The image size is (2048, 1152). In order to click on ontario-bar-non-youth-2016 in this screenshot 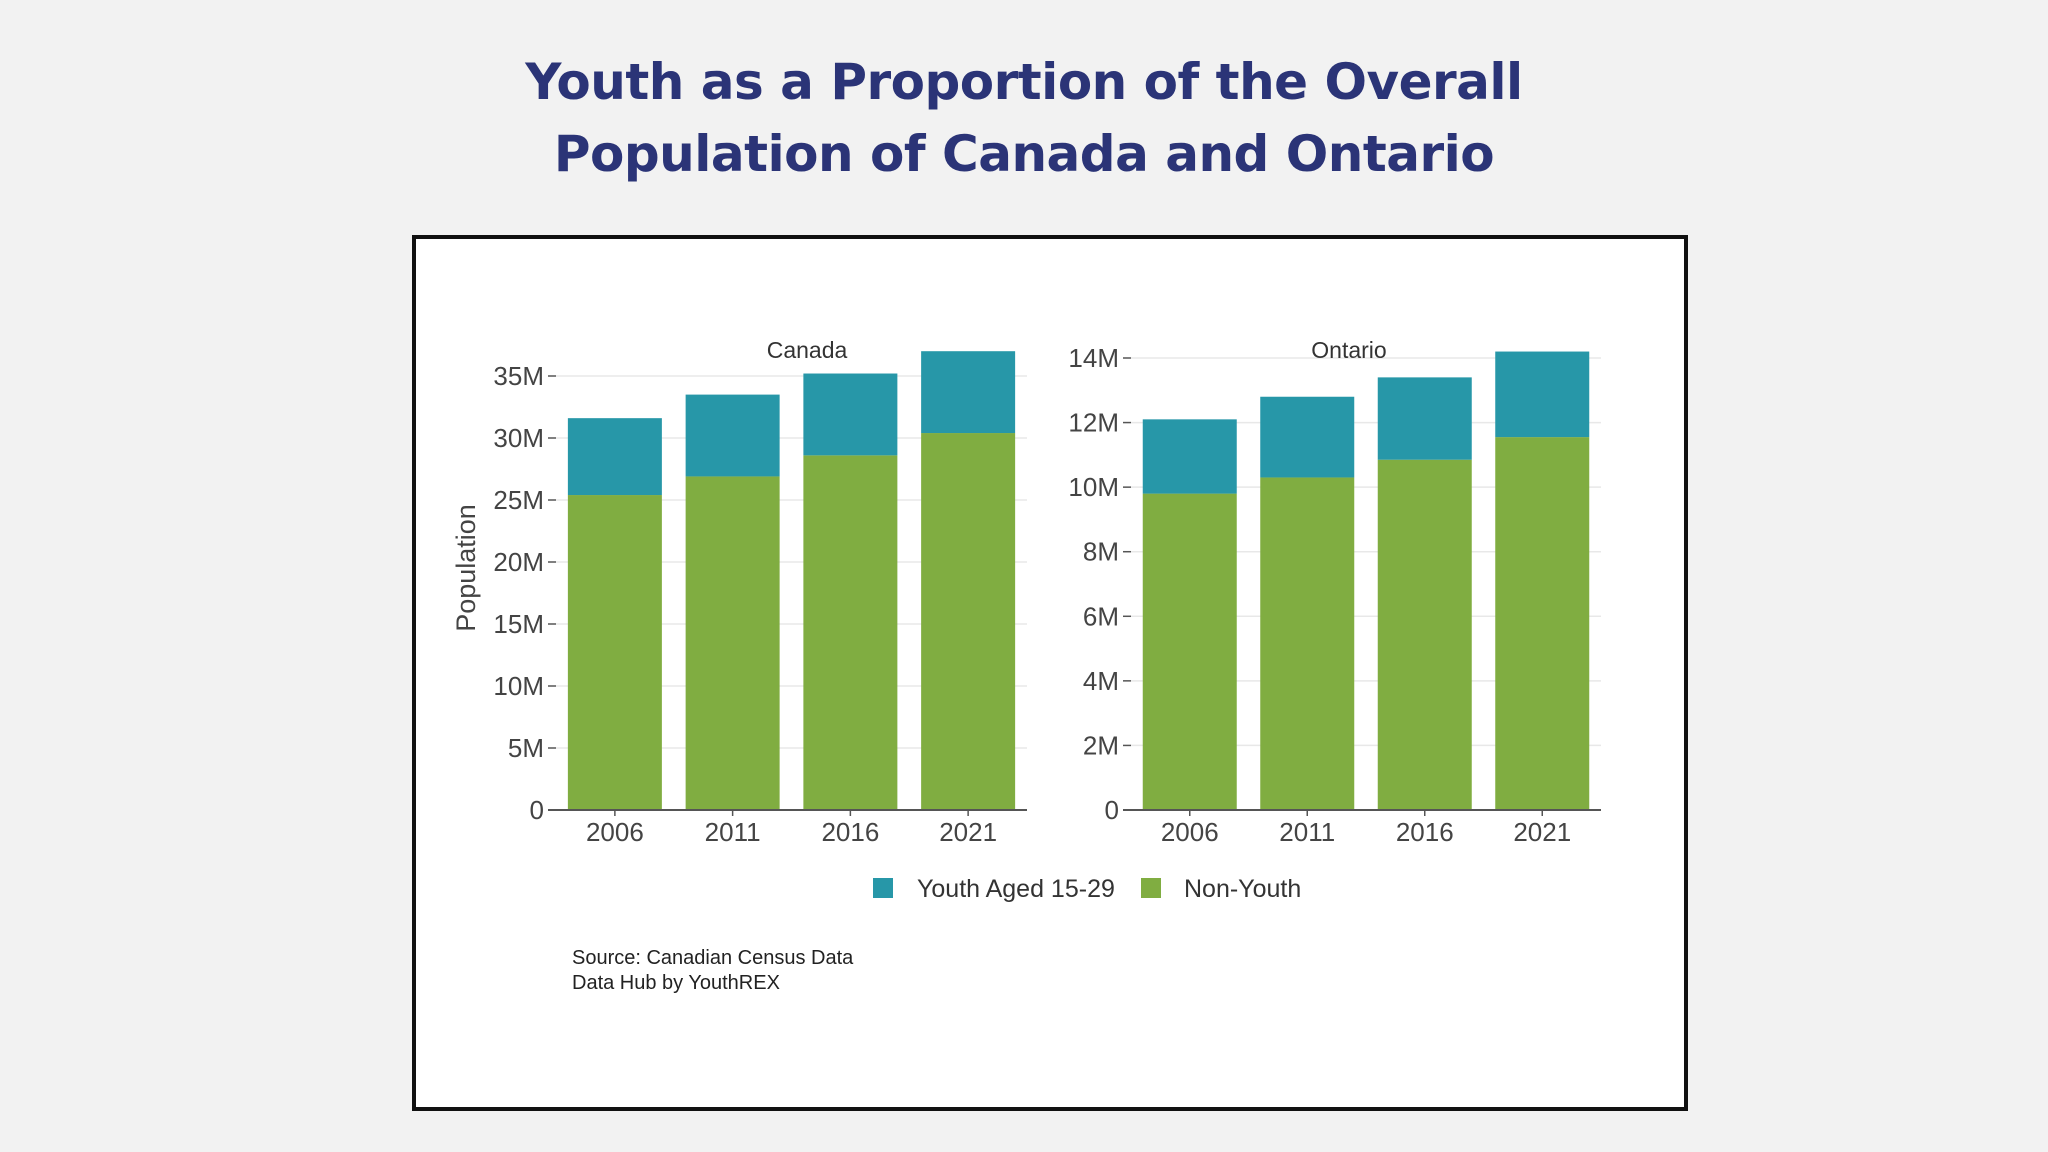, I will do `click(1424, 634)`.